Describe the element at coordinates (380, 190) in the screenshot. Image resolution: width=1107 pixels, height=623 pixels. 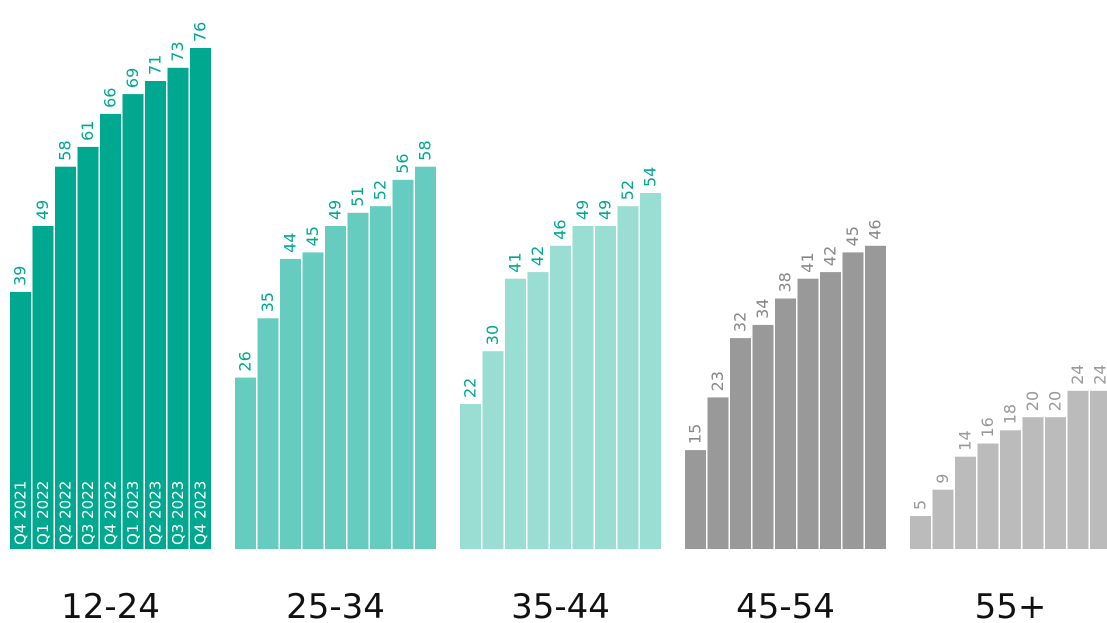
I see `value-label-25-34-6: 52` at that location.